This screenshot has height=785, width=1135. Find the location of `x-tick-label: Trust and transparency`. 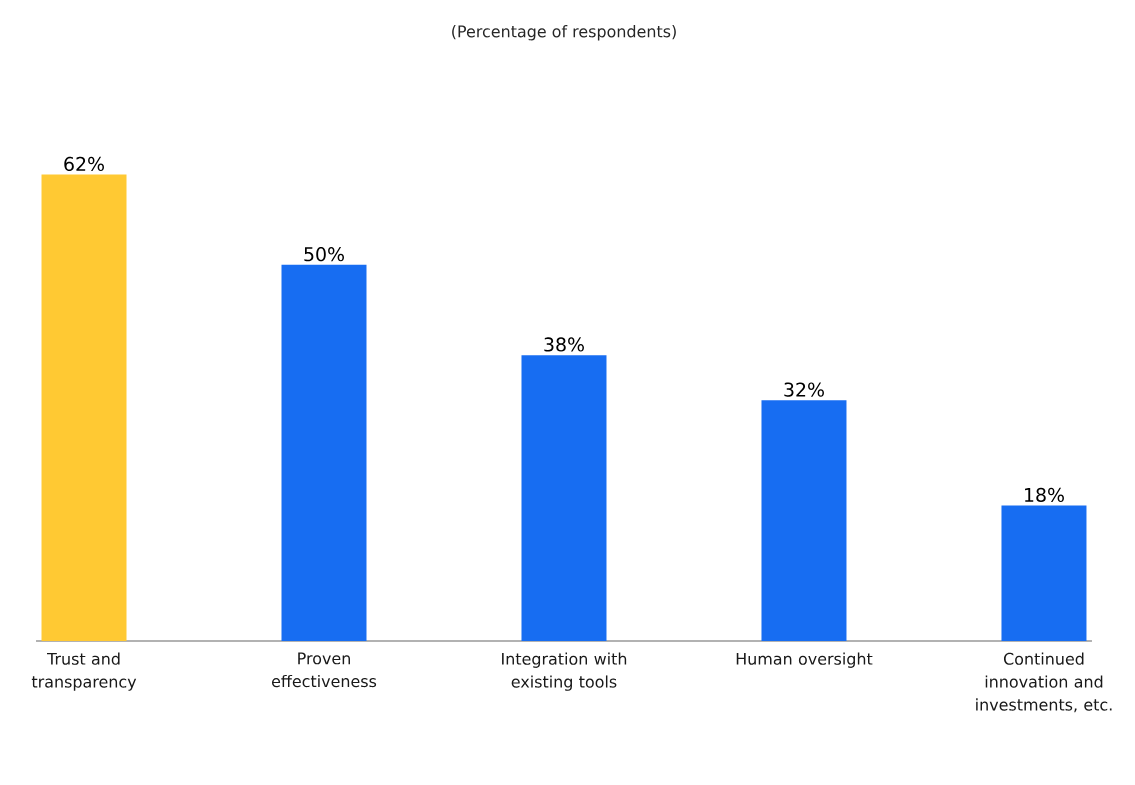

x-tick-label: Trust and transparency is located at coordinates (84, 671).